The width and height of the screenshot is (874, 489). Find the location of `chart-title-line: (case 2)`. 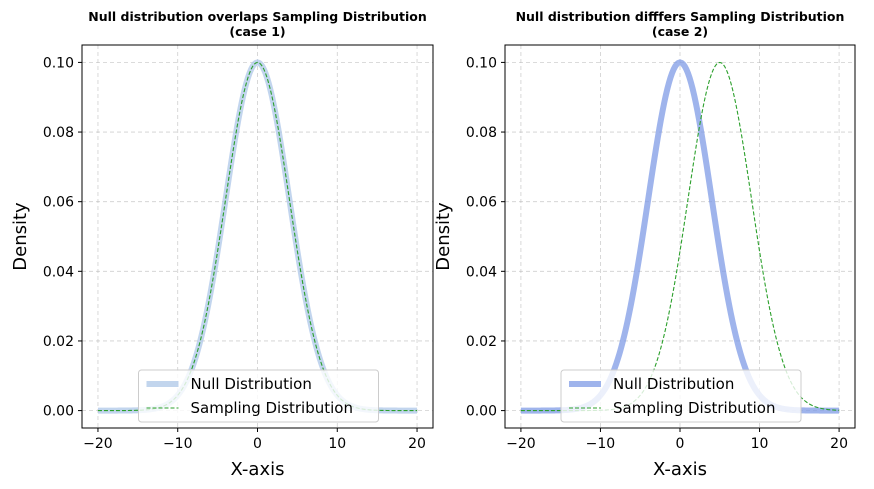

chart-title-line: (case 2) is located at coordinates (680, 31).